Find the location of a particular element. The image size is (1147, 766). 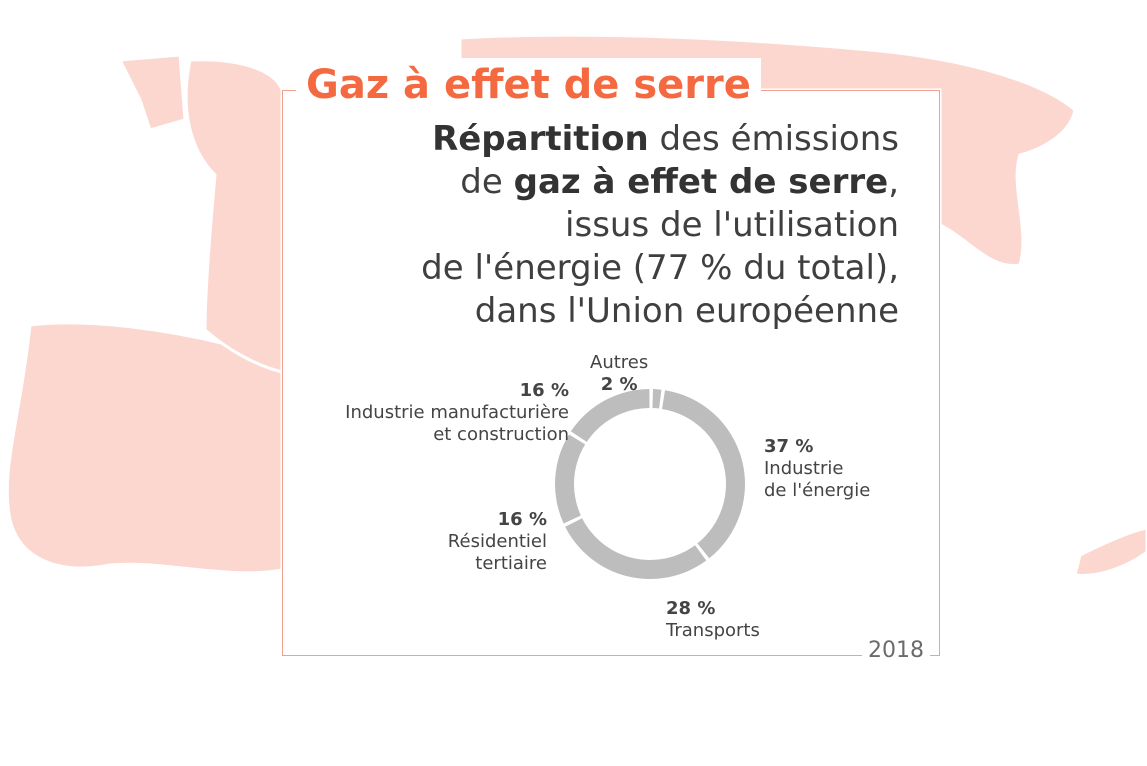

map-shape-iberia is located at coordinates (144, 448).